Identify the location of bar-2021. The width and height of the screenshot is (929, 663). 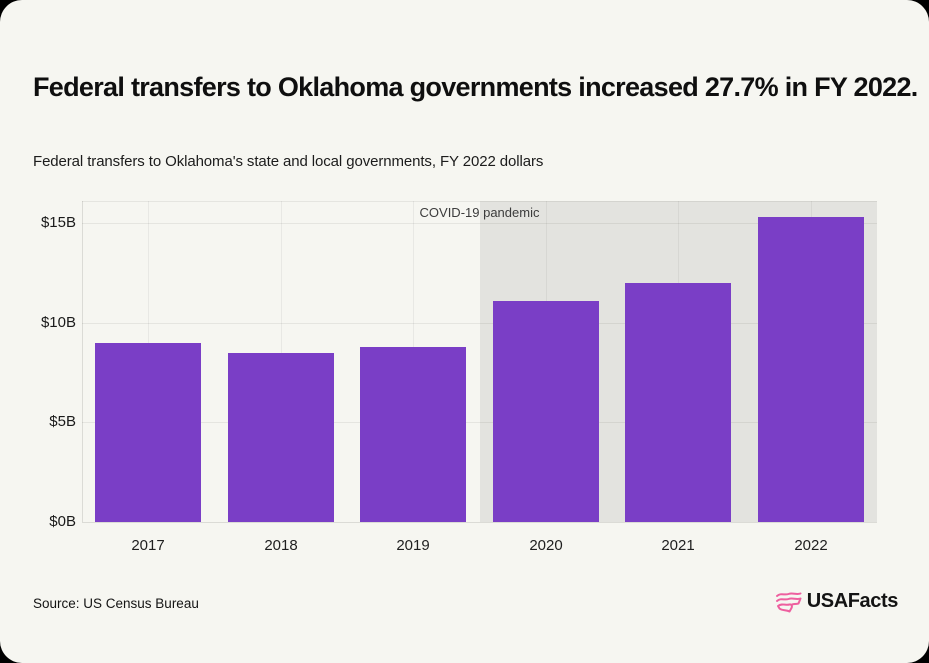
(678, 402).